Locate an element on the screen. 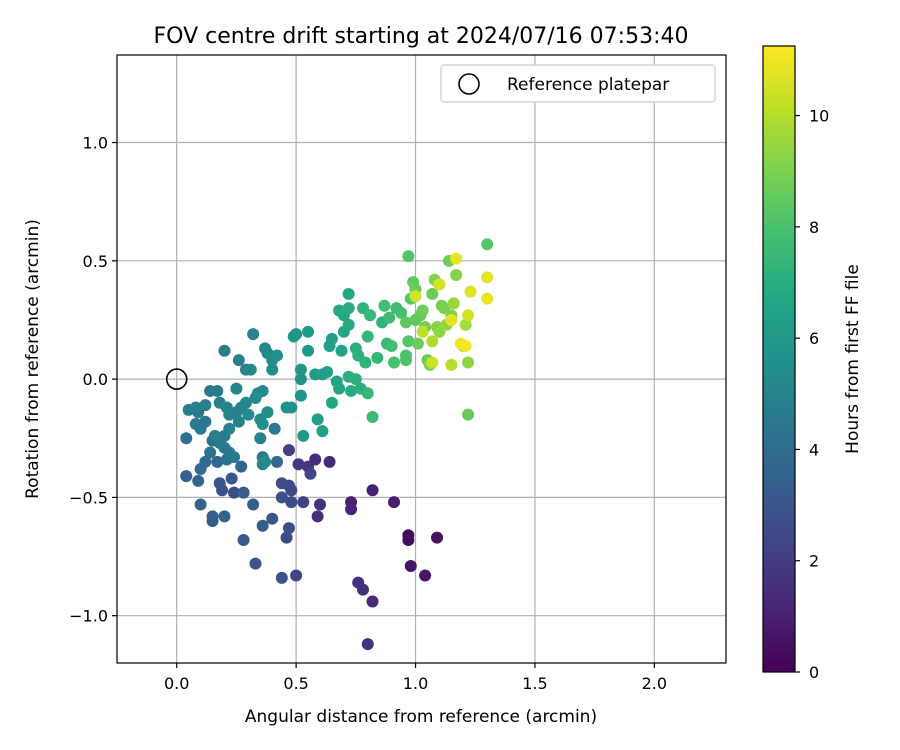 The height and width of the screenshot is (750, 900). colorbar-tick-label: 0 is located at coordinates (814, 672).